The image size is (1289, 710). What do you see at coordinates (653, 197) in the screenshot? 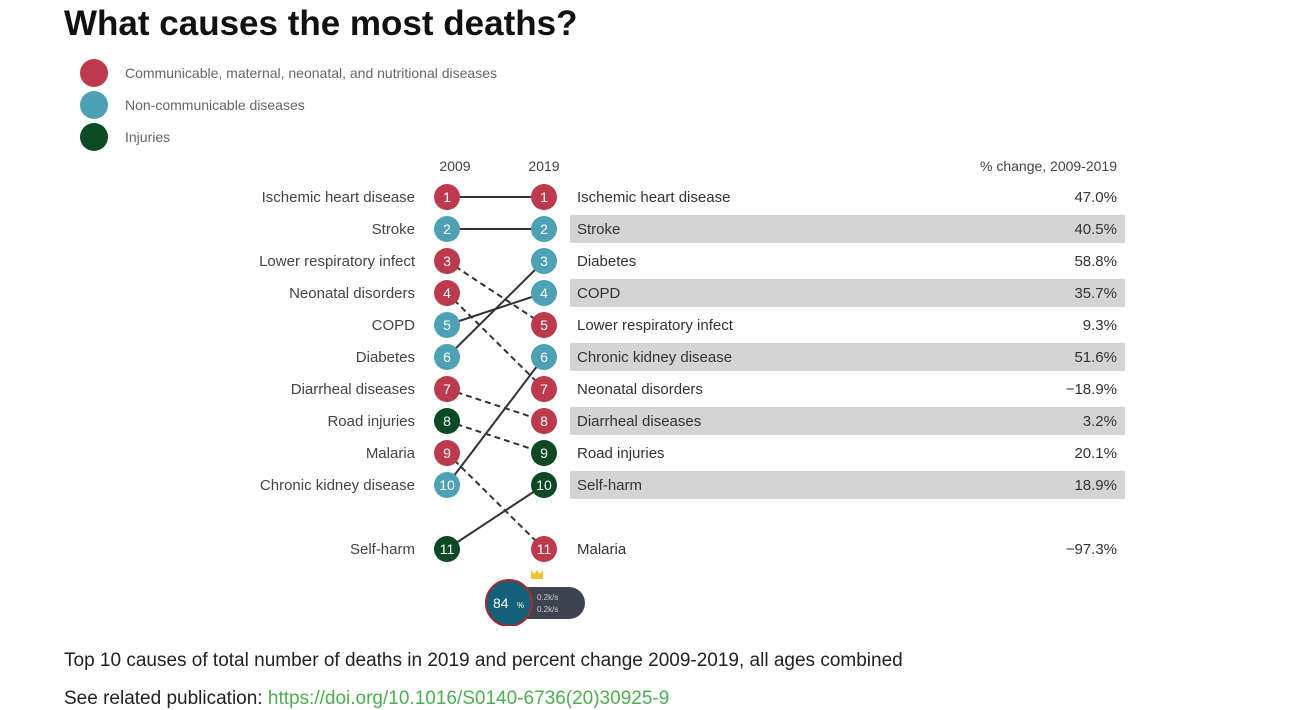
I see `cause-label-2019: Ischemic heart disease` at bounding box center [653, 197].